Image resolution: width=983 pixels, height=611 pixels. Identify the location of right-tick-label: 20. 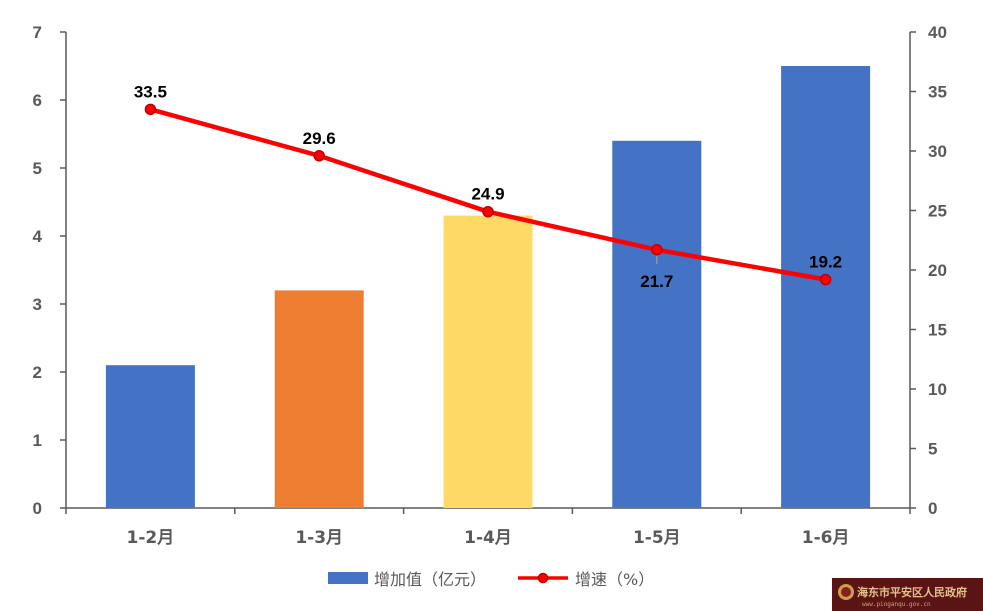
(937, 270).